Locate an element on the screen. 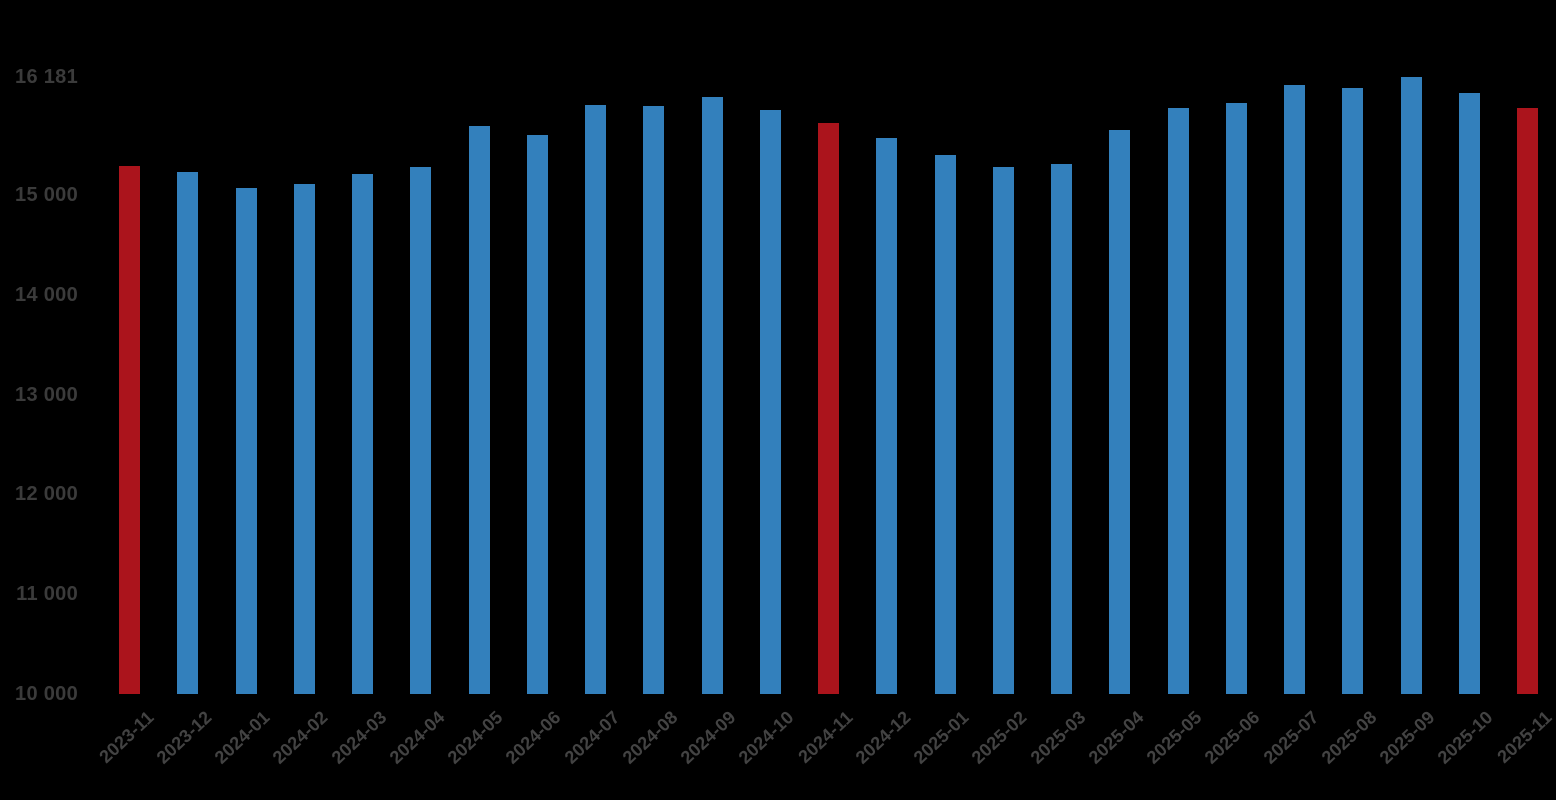  y-tick-label: 13 000 is located at coordinates (46, 394).